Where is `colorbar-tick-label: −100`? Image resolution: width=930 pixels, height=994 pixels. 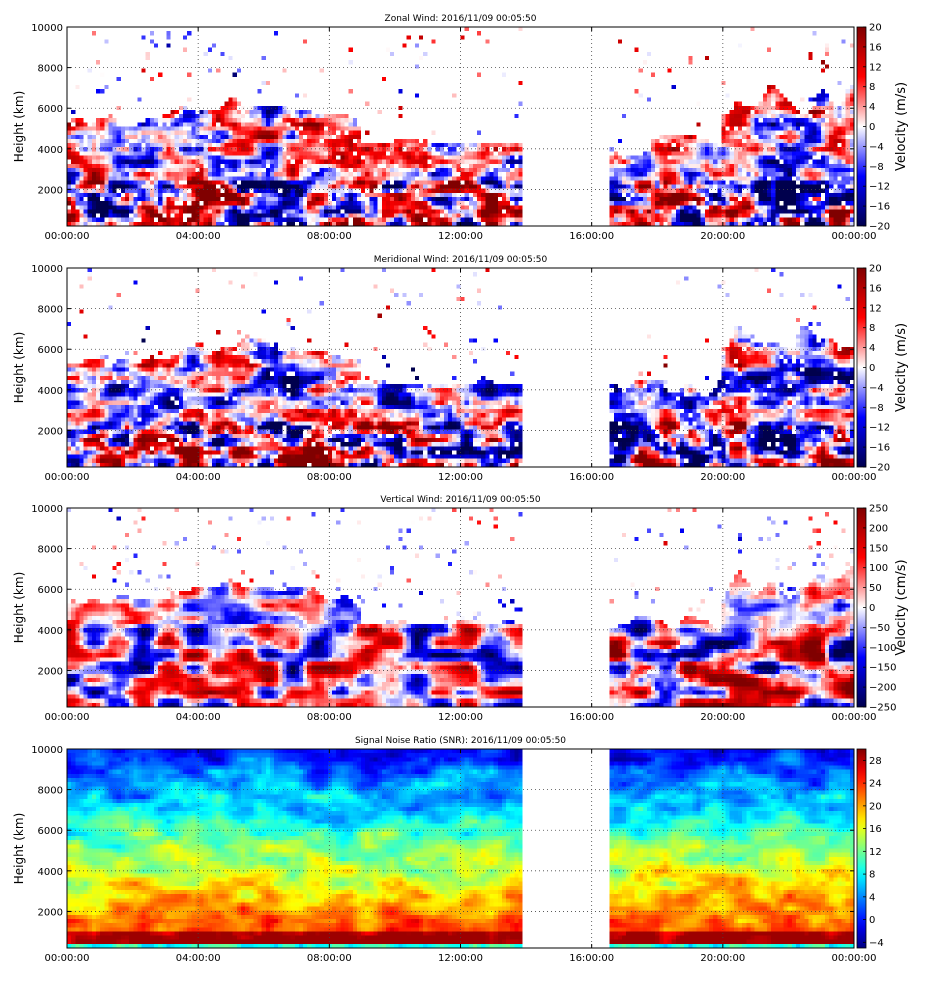
colorbar-tick-label: −100 is located at coordinates (882, 648).